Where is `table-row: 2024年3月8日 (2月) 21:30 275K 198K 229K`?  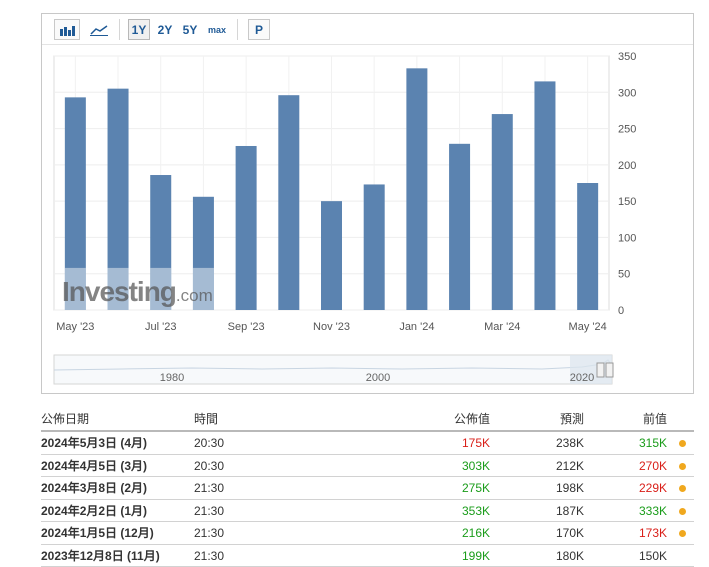 table-row: 2024年3月8日 (2月) 21:30 275K 198K 229K is located at coordinates (367, 488).